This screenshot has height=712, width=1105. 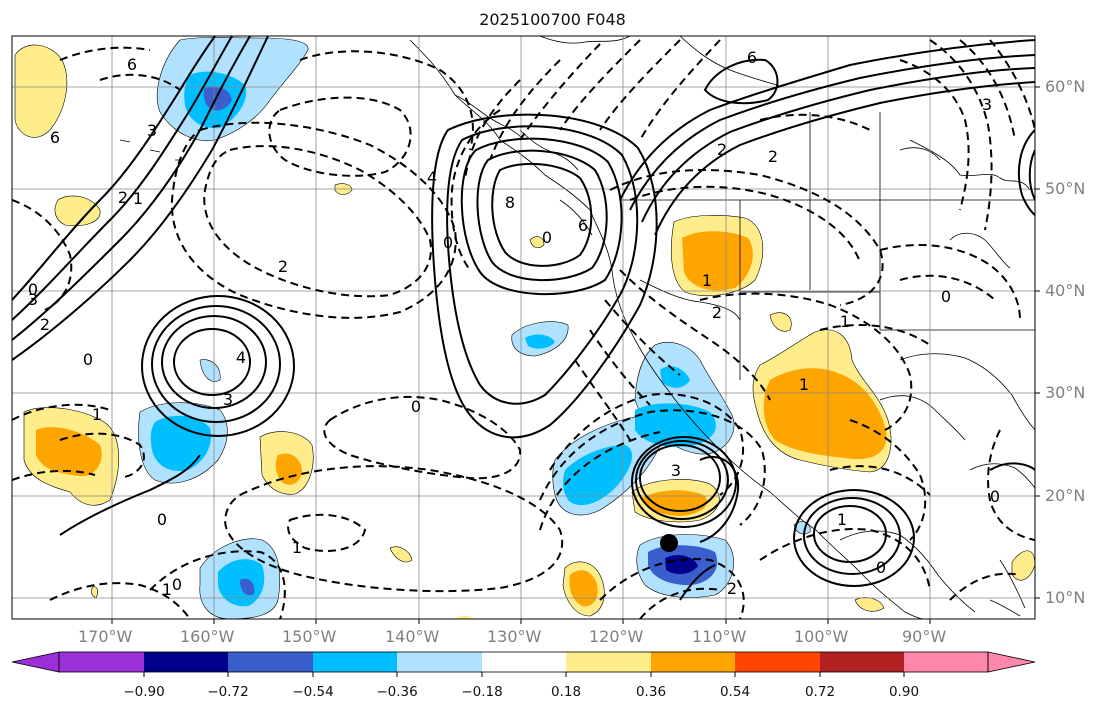 I want to click on lon-label: 130°W, so click(x=514, y=636).